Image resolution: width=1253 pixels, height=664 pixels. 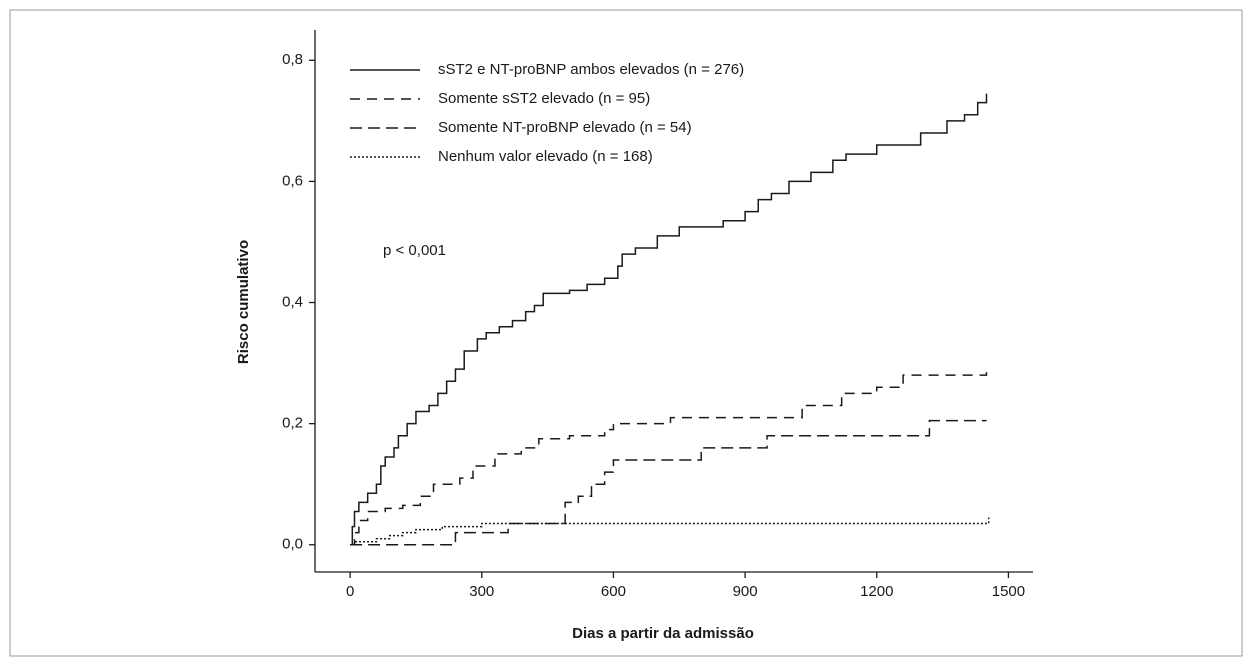 I want to click on y-tick-label: 0,6, so click(x=292, y=180).